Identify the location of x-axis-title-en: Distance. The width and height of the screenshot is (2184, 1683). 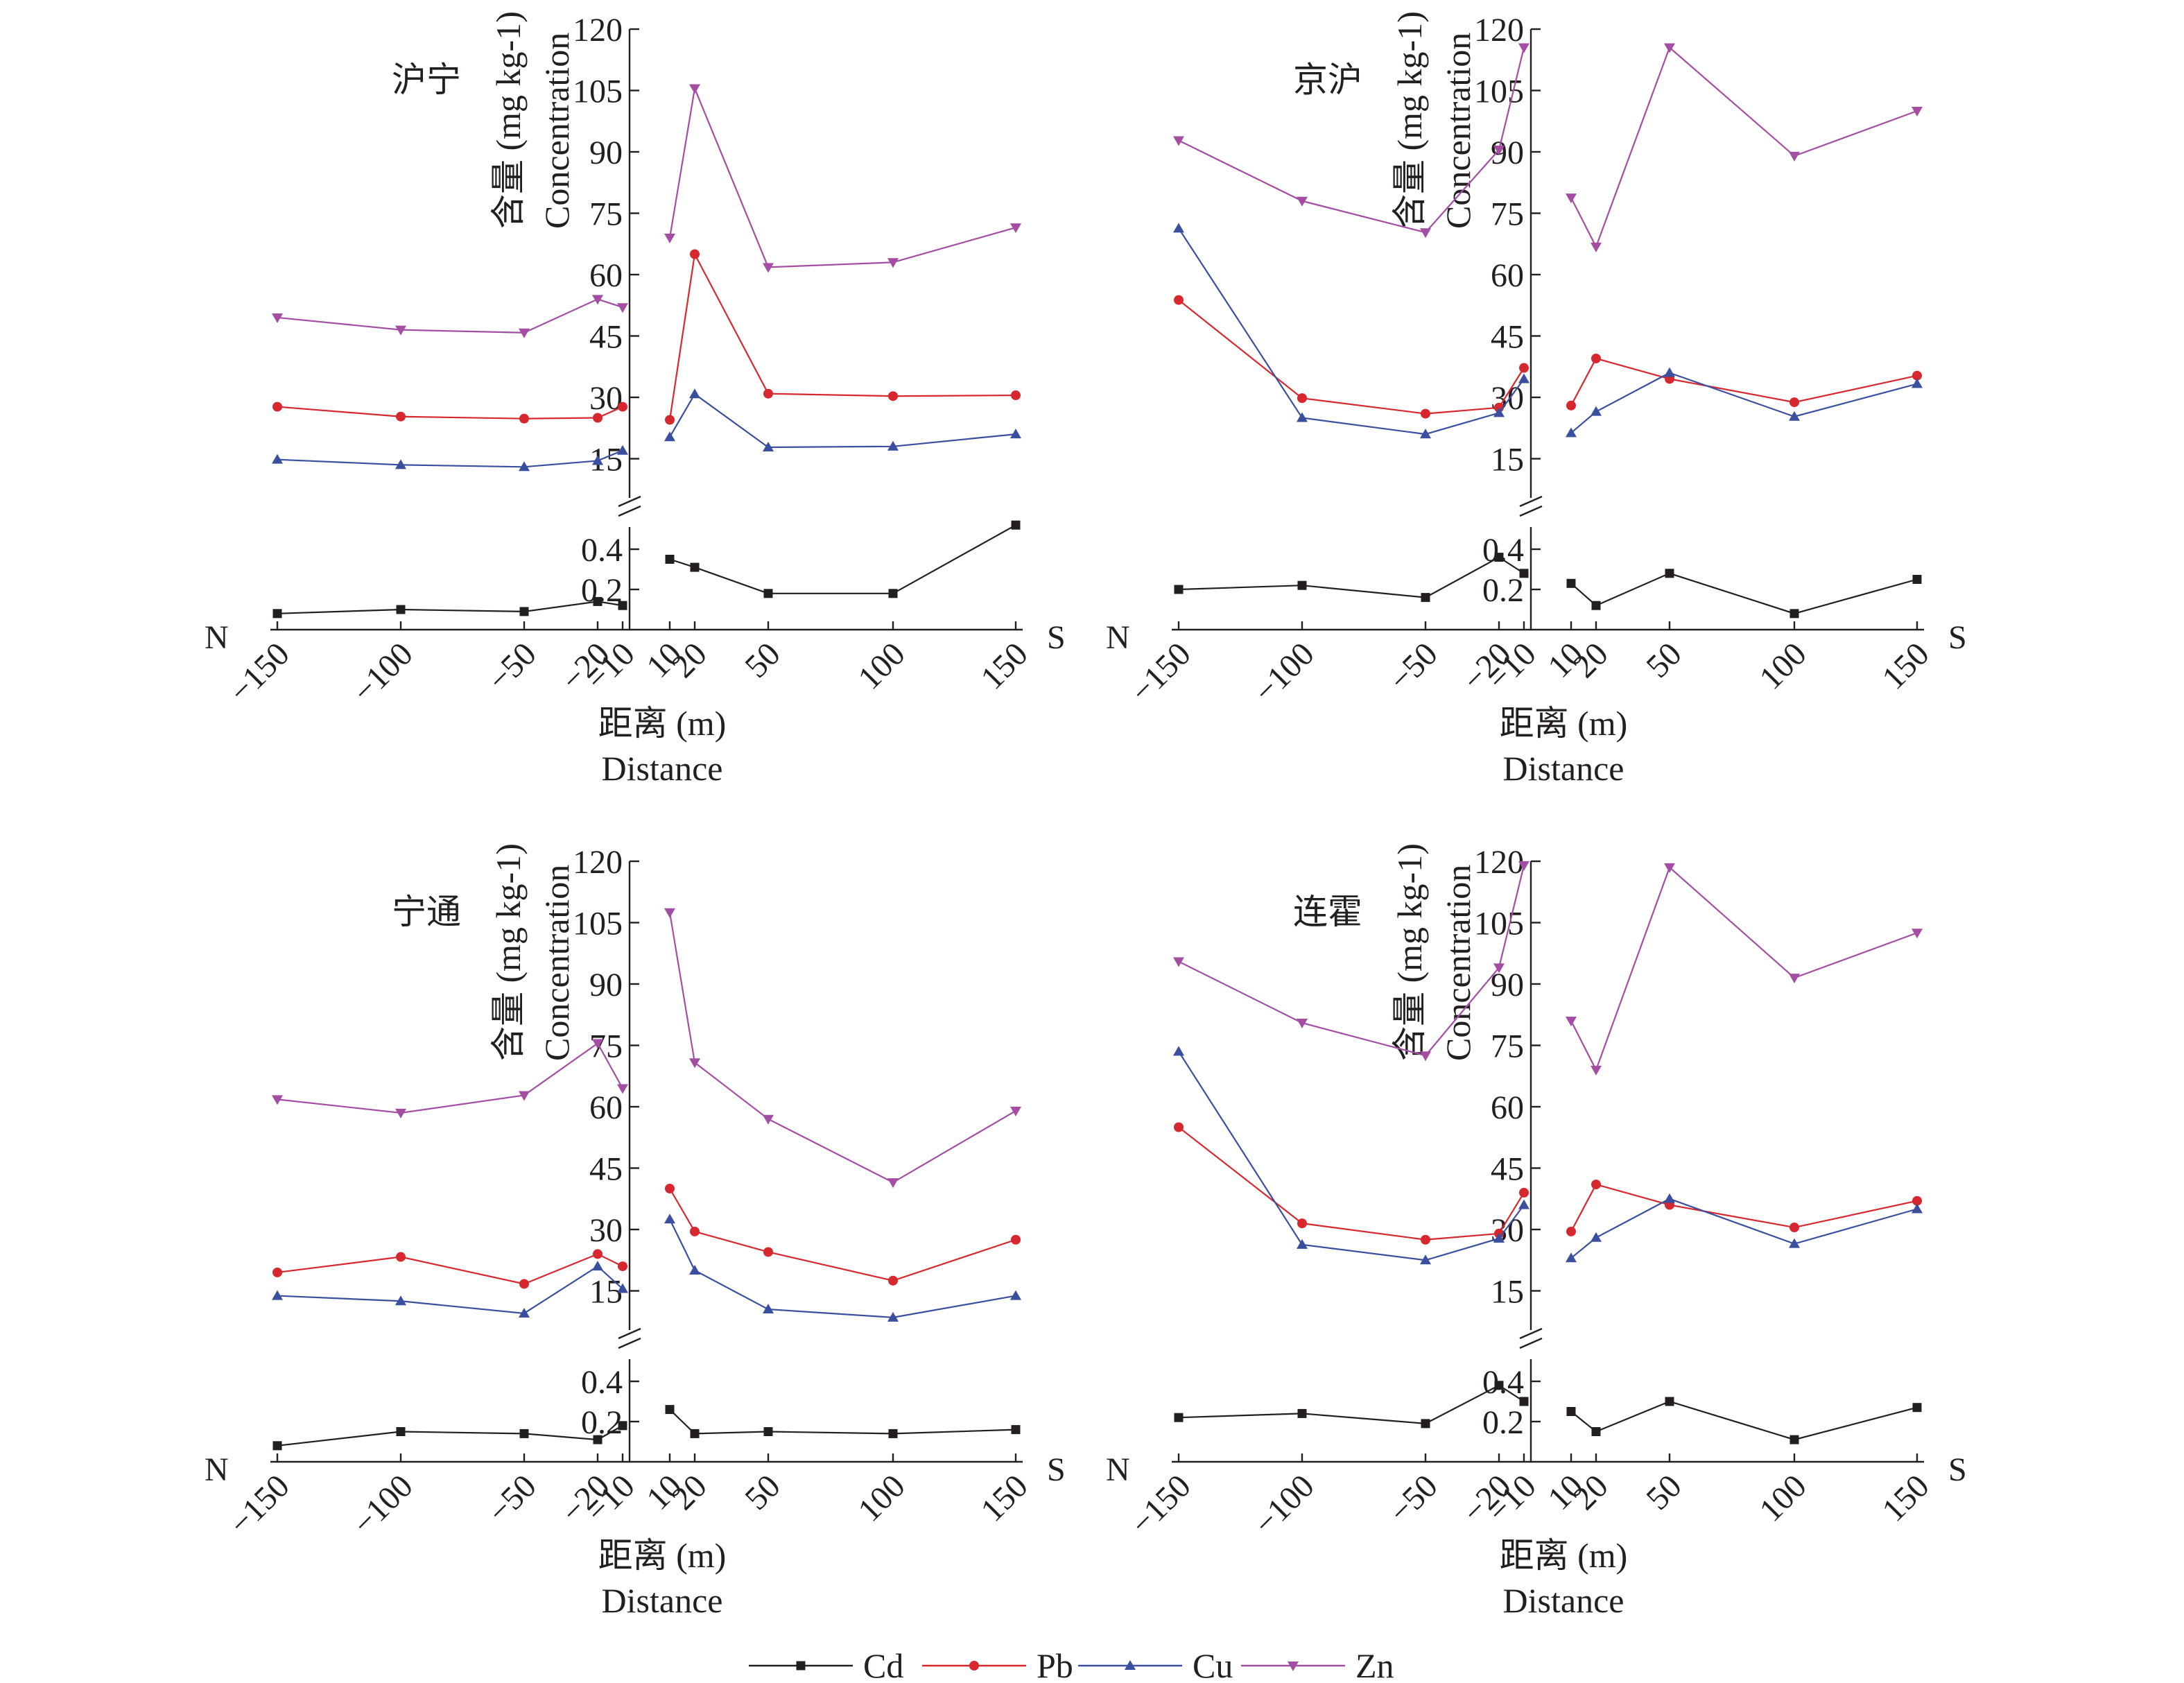
(662, 768).